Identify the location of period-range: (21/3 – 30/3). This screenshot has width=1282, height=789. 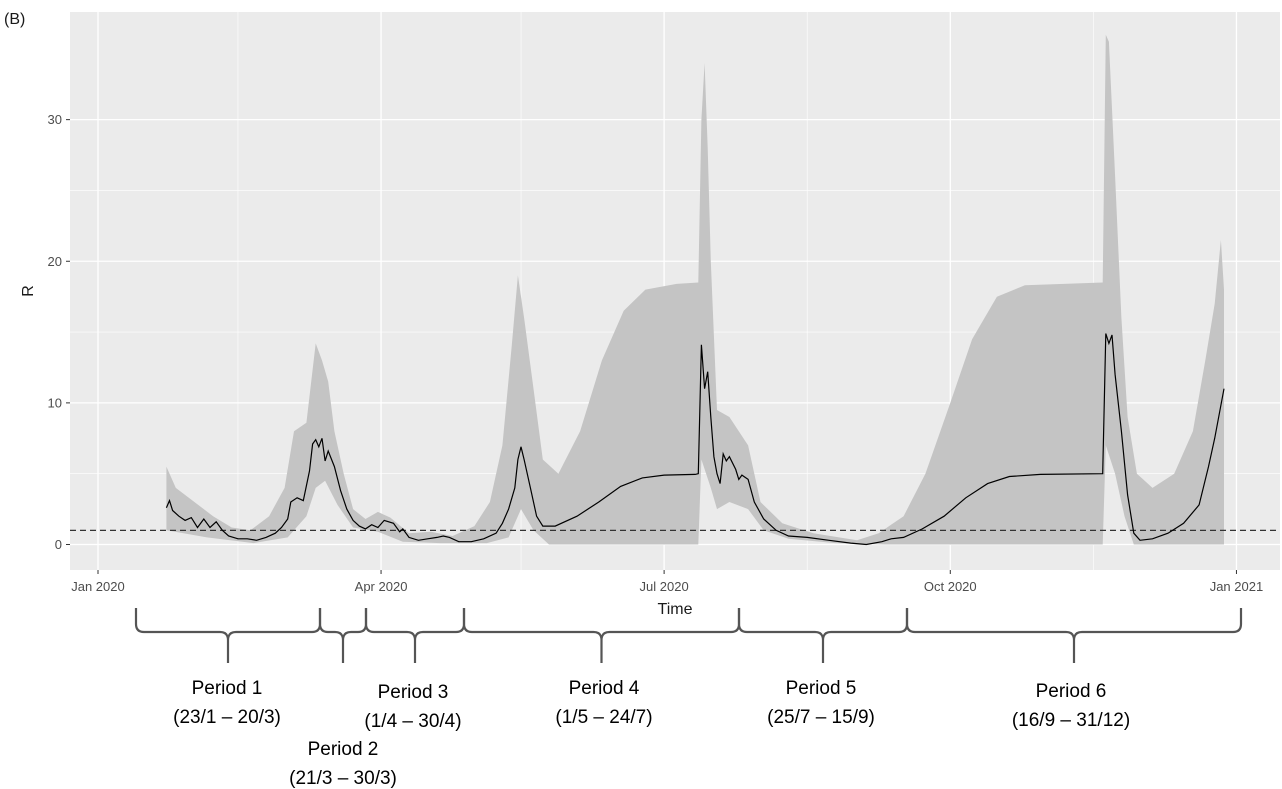
(343, 778).